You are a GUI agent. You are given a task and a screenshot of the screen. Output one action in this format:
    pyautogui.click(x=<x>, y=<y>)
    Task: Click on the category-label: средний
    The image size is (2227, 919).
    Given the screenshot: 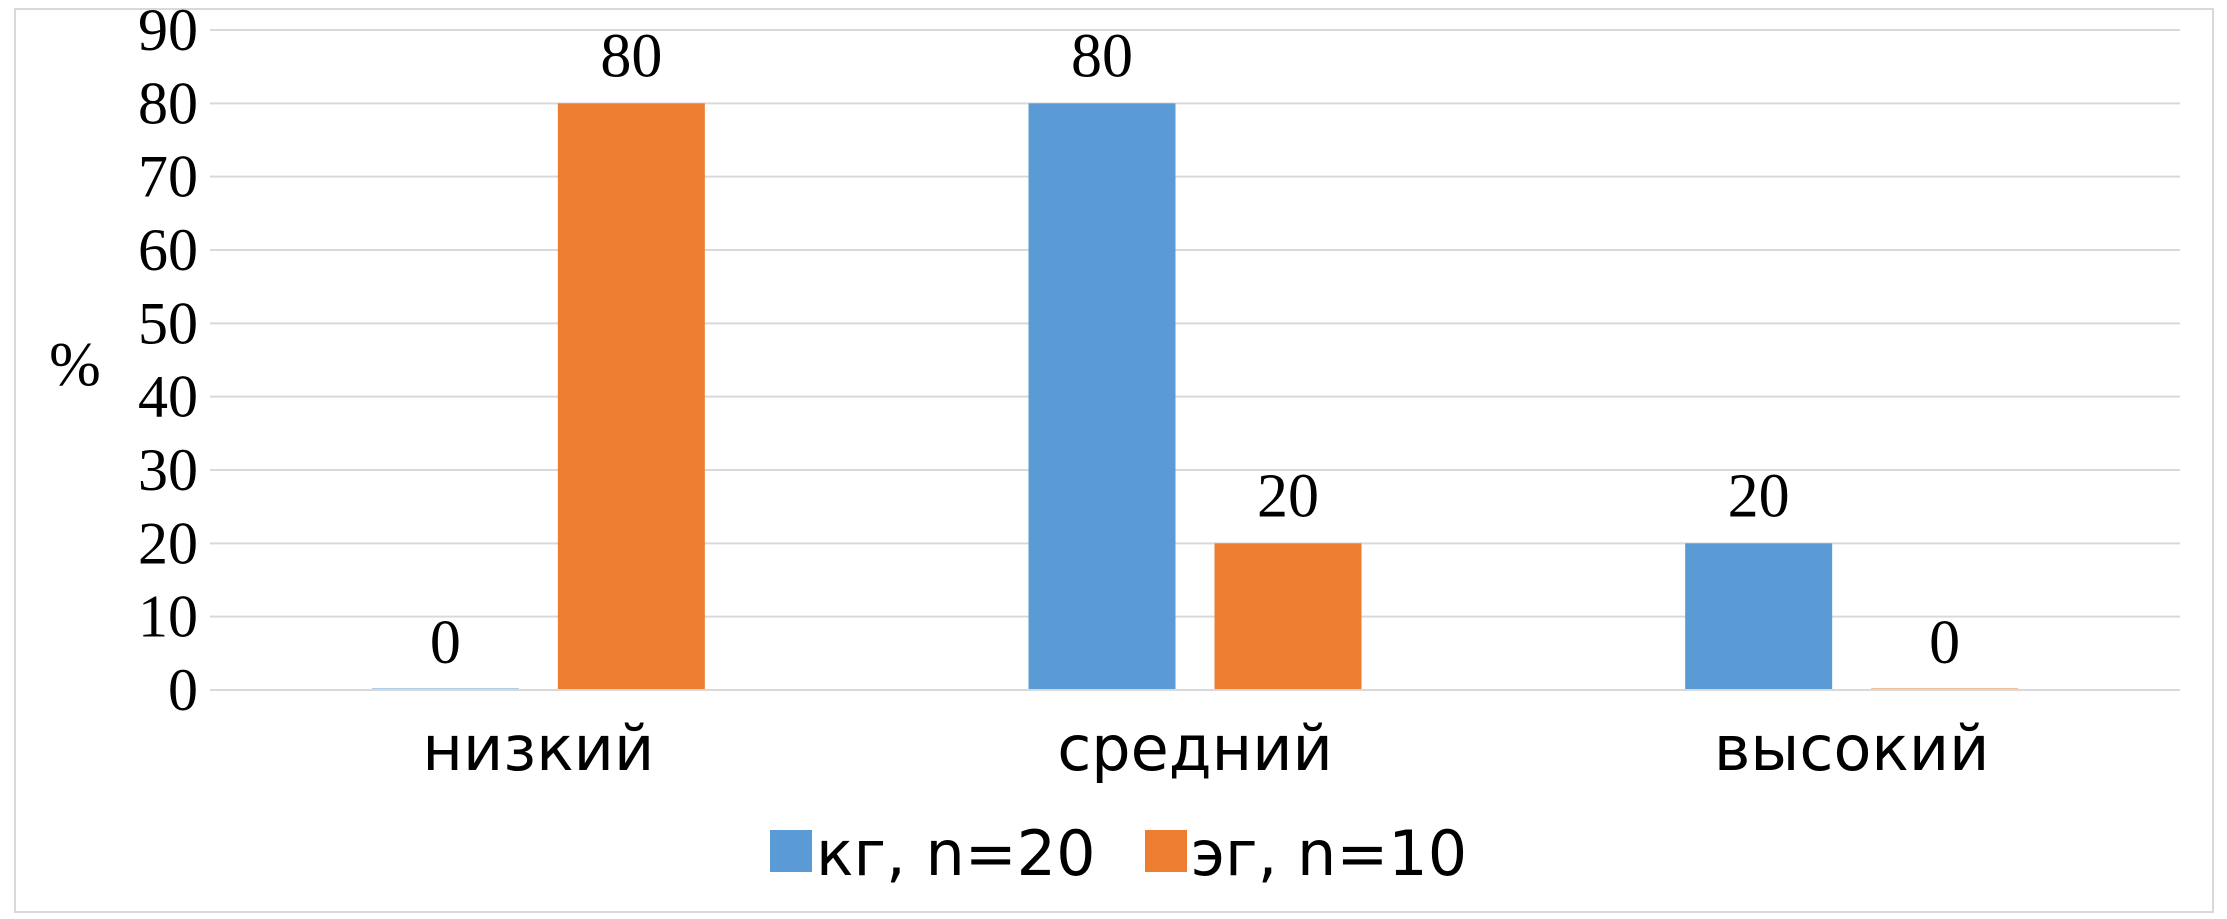 What is the action you would take?
    pyautogui.click(x=1195, y=748)
    